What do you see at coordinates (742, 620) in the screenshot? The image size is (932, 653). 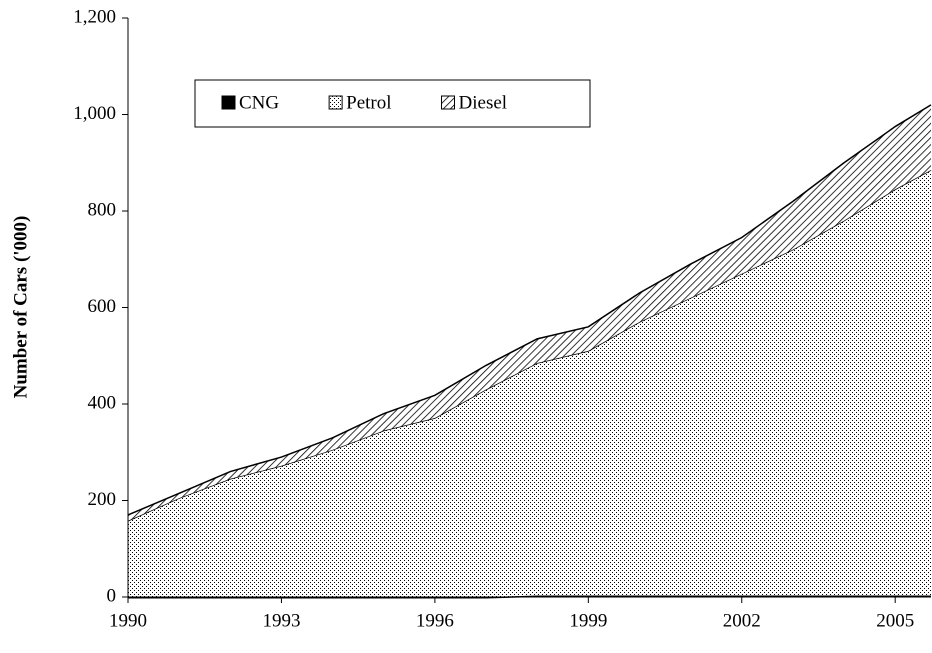 I see `x-tick-label: 2002` at bounding box center [742, 620].